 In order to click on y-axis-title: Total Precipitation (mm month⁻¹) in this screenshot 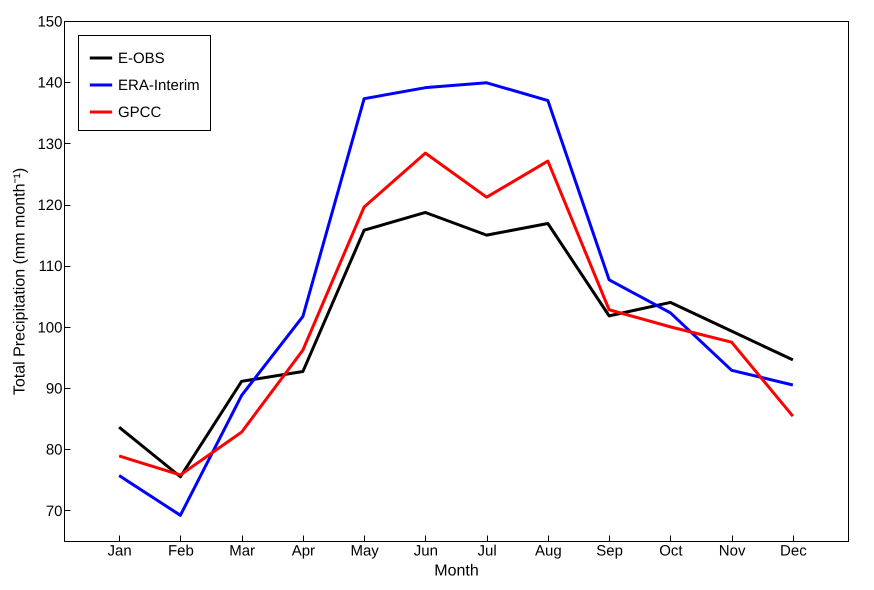, I will do `click(19, 282)`.